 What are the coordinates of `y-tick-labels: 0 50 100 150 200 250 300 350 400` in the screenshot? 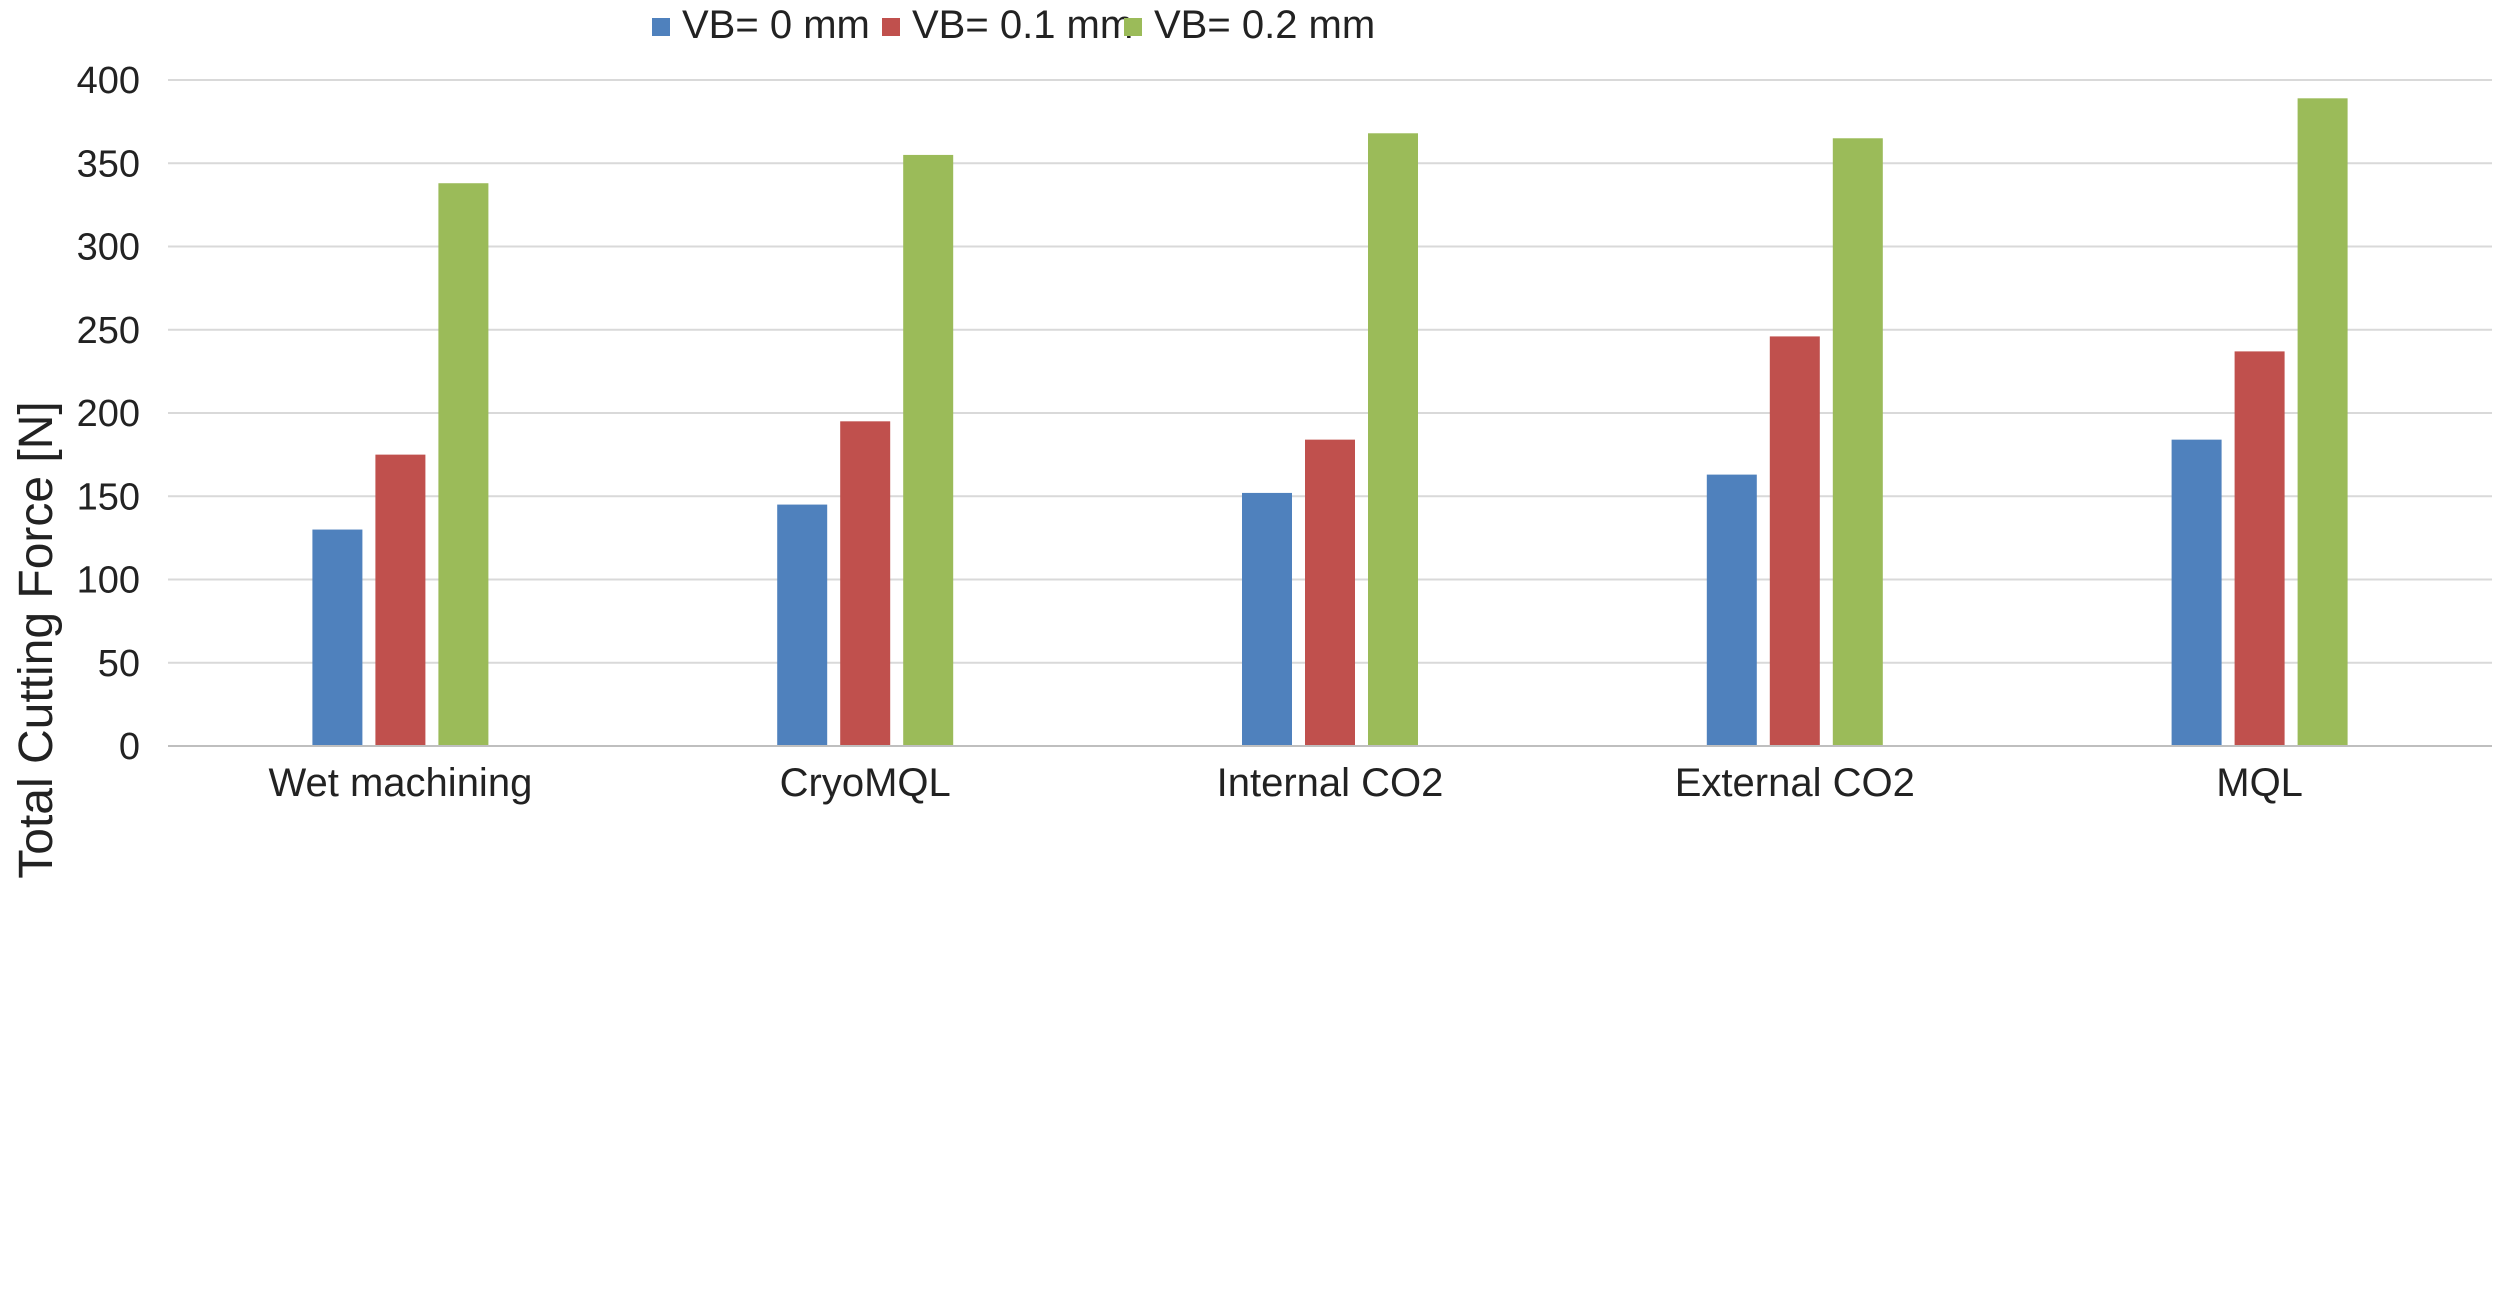 It's located at (108, 414).